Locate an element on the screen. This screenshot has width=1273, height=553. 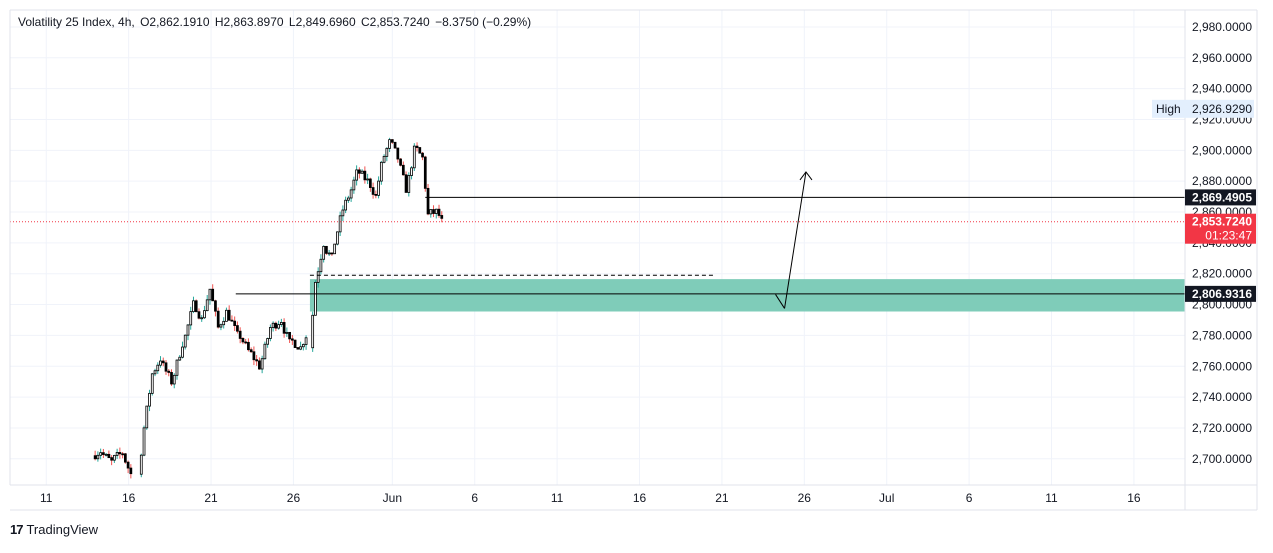
level-price-label: 2,869.4905 is located at coordinates (1222, 197).